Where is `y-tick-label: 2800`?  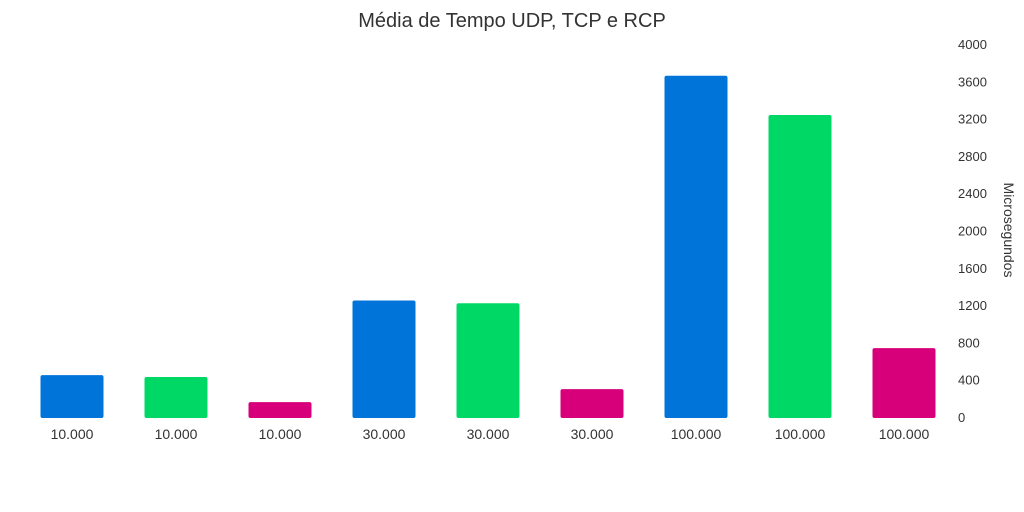
y-tick-label: 2800 is located at coordinates (972, 156).